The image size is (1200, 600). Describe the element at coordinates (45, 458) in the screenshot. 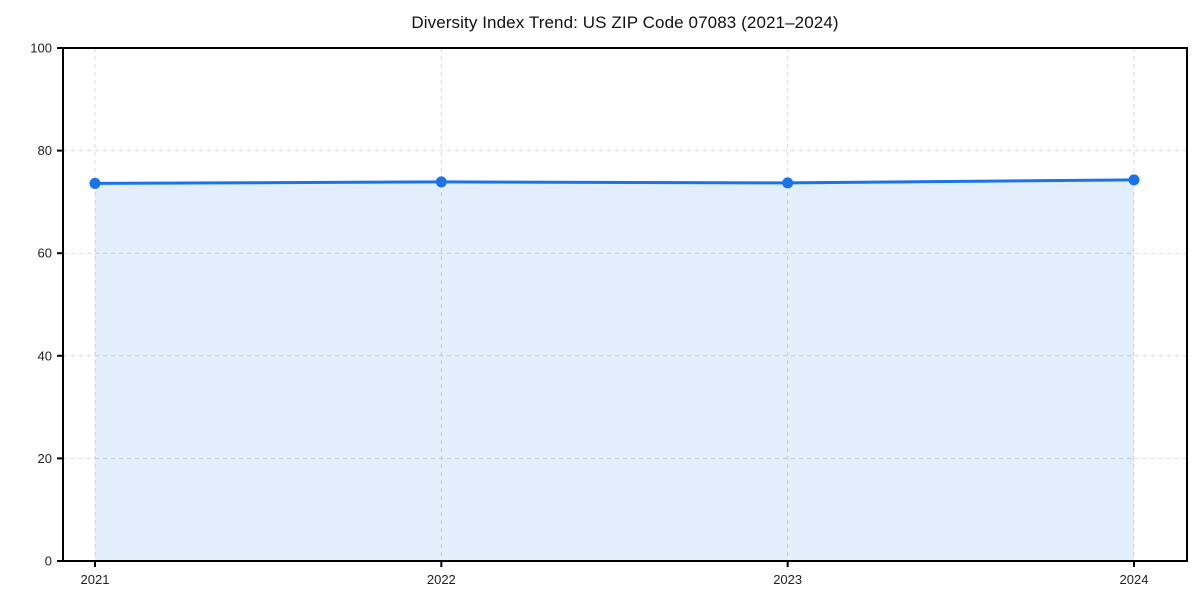

I see `y-axis-tick-label: 20` at that location.